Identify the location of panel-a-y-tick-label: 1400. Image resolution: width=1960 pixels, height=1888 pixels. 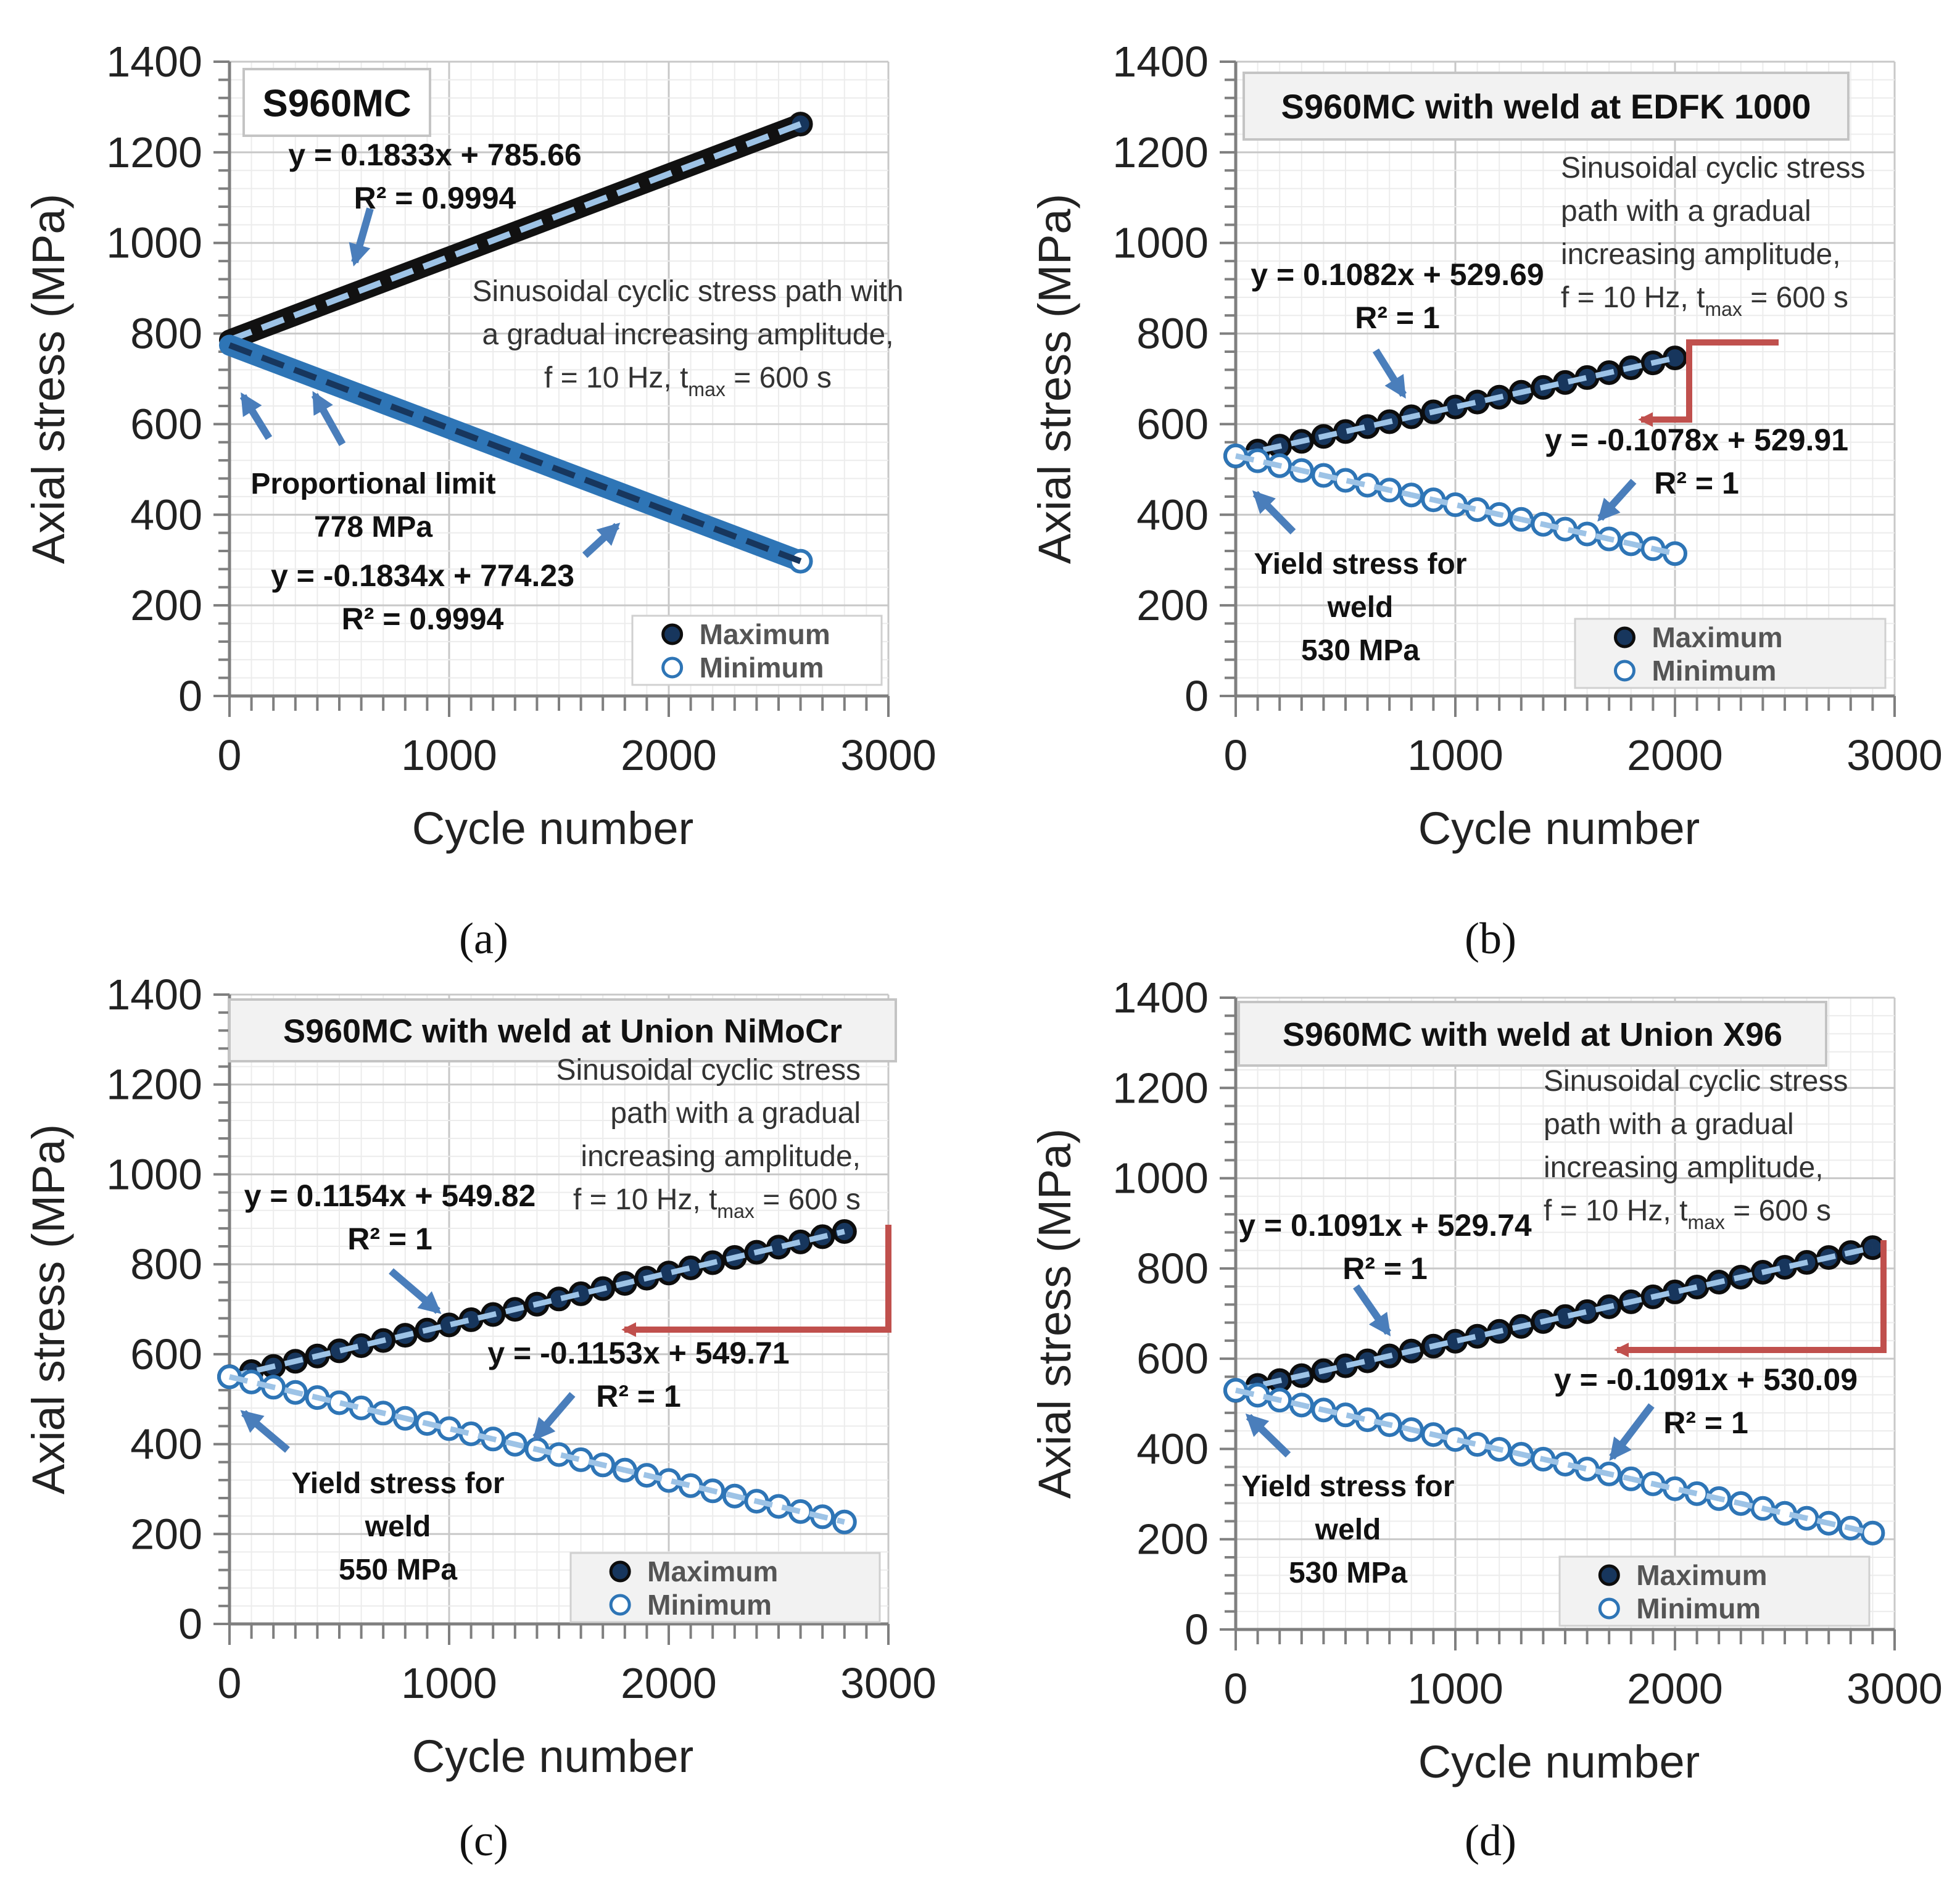
(154, 62).